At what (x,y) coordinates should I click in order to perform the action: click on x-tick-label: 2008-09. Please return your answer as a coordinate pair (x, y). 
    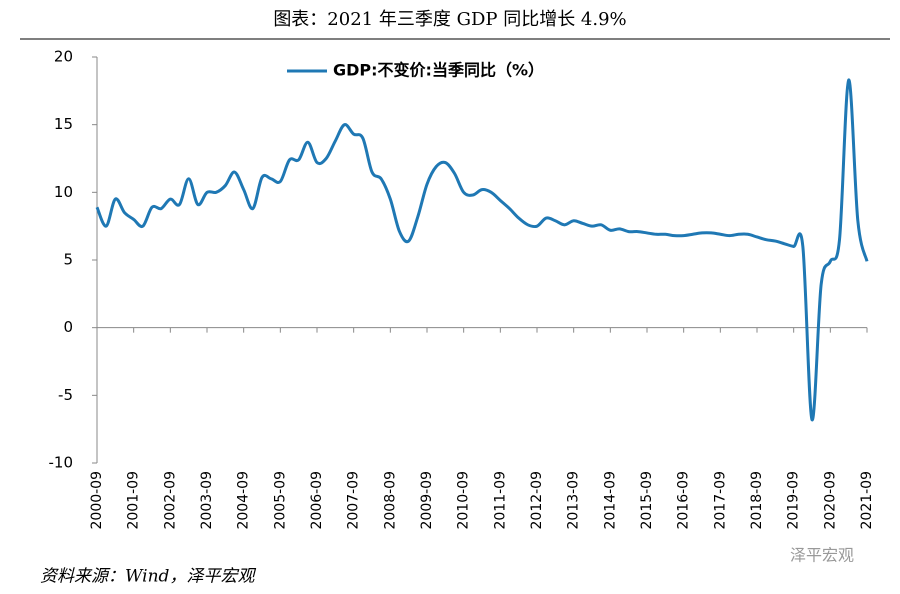
    Looking at the image, I should click on (390, 500).